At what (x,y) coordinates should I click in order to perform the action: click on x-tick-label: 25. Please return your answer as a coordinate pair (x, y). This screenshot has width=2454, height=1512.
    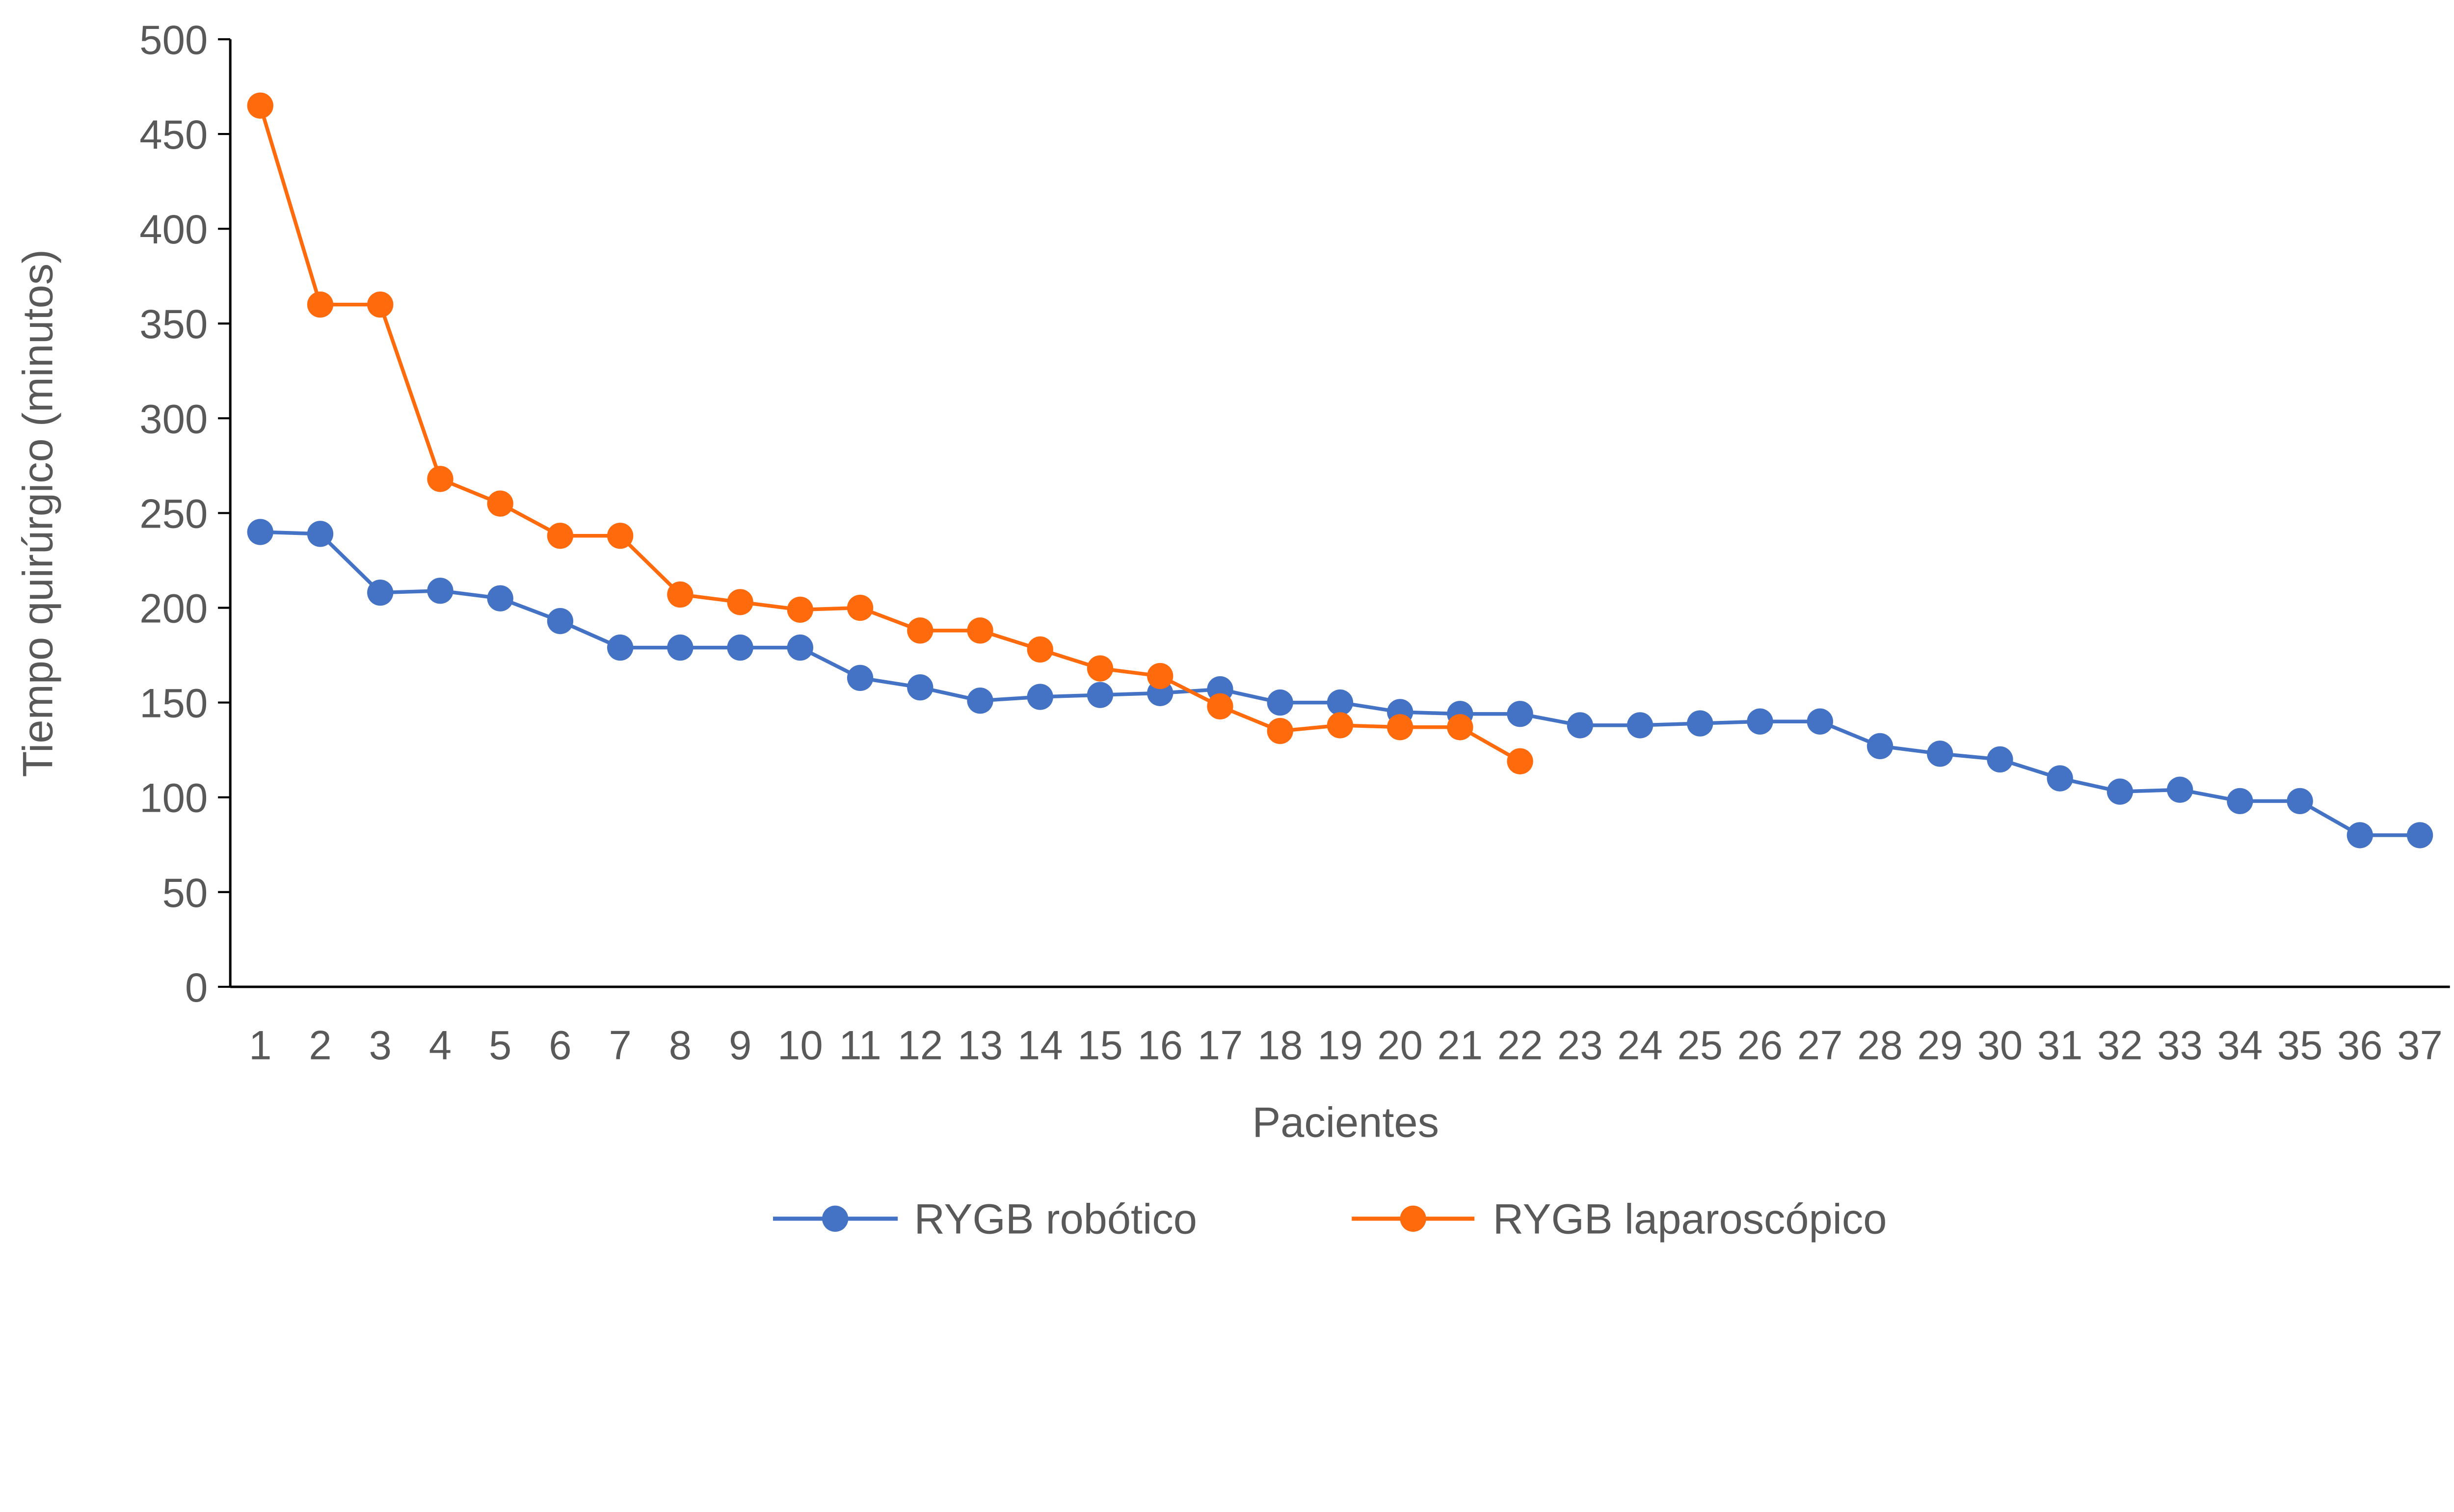
    Looking at the image, I should click on (1700, 1045).